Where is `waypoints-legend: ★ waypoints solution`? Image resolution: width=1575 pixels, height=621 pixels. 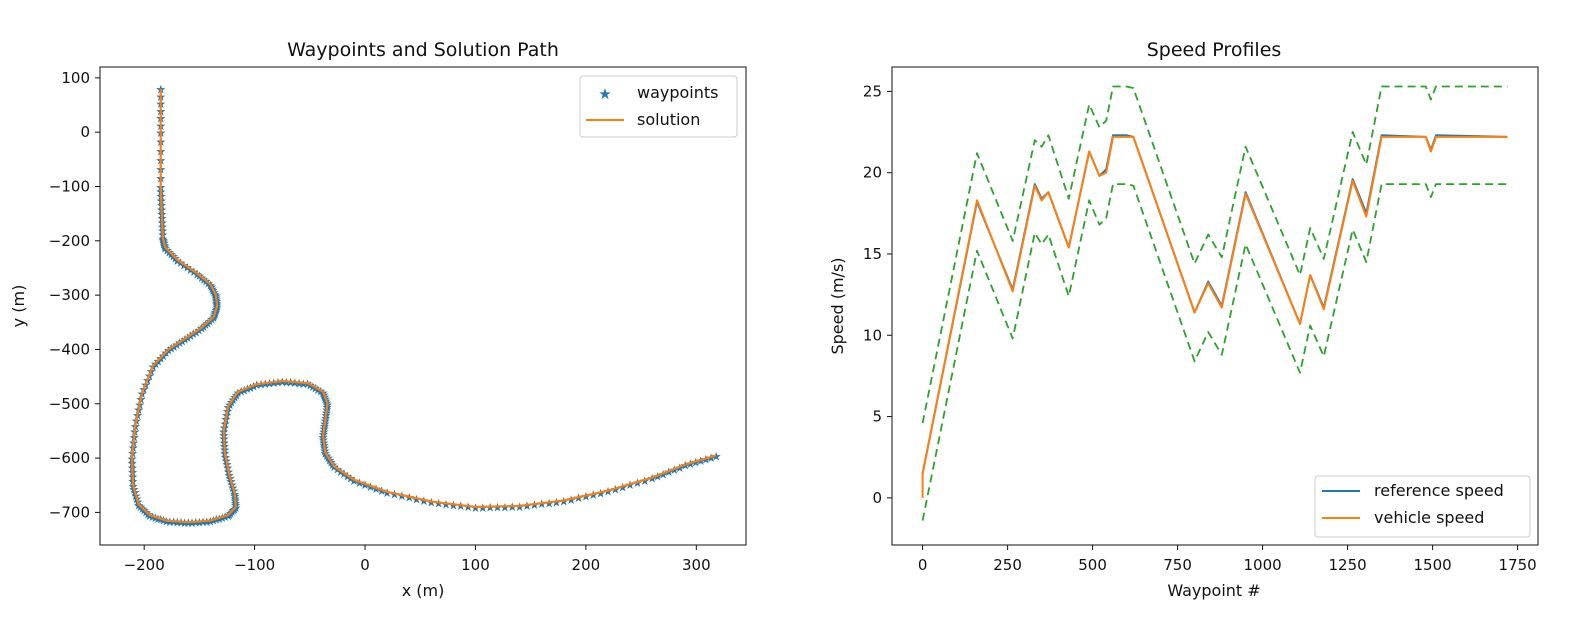
waypoints-legend: ★ waypoints solution is located at coordinates (658, 106).